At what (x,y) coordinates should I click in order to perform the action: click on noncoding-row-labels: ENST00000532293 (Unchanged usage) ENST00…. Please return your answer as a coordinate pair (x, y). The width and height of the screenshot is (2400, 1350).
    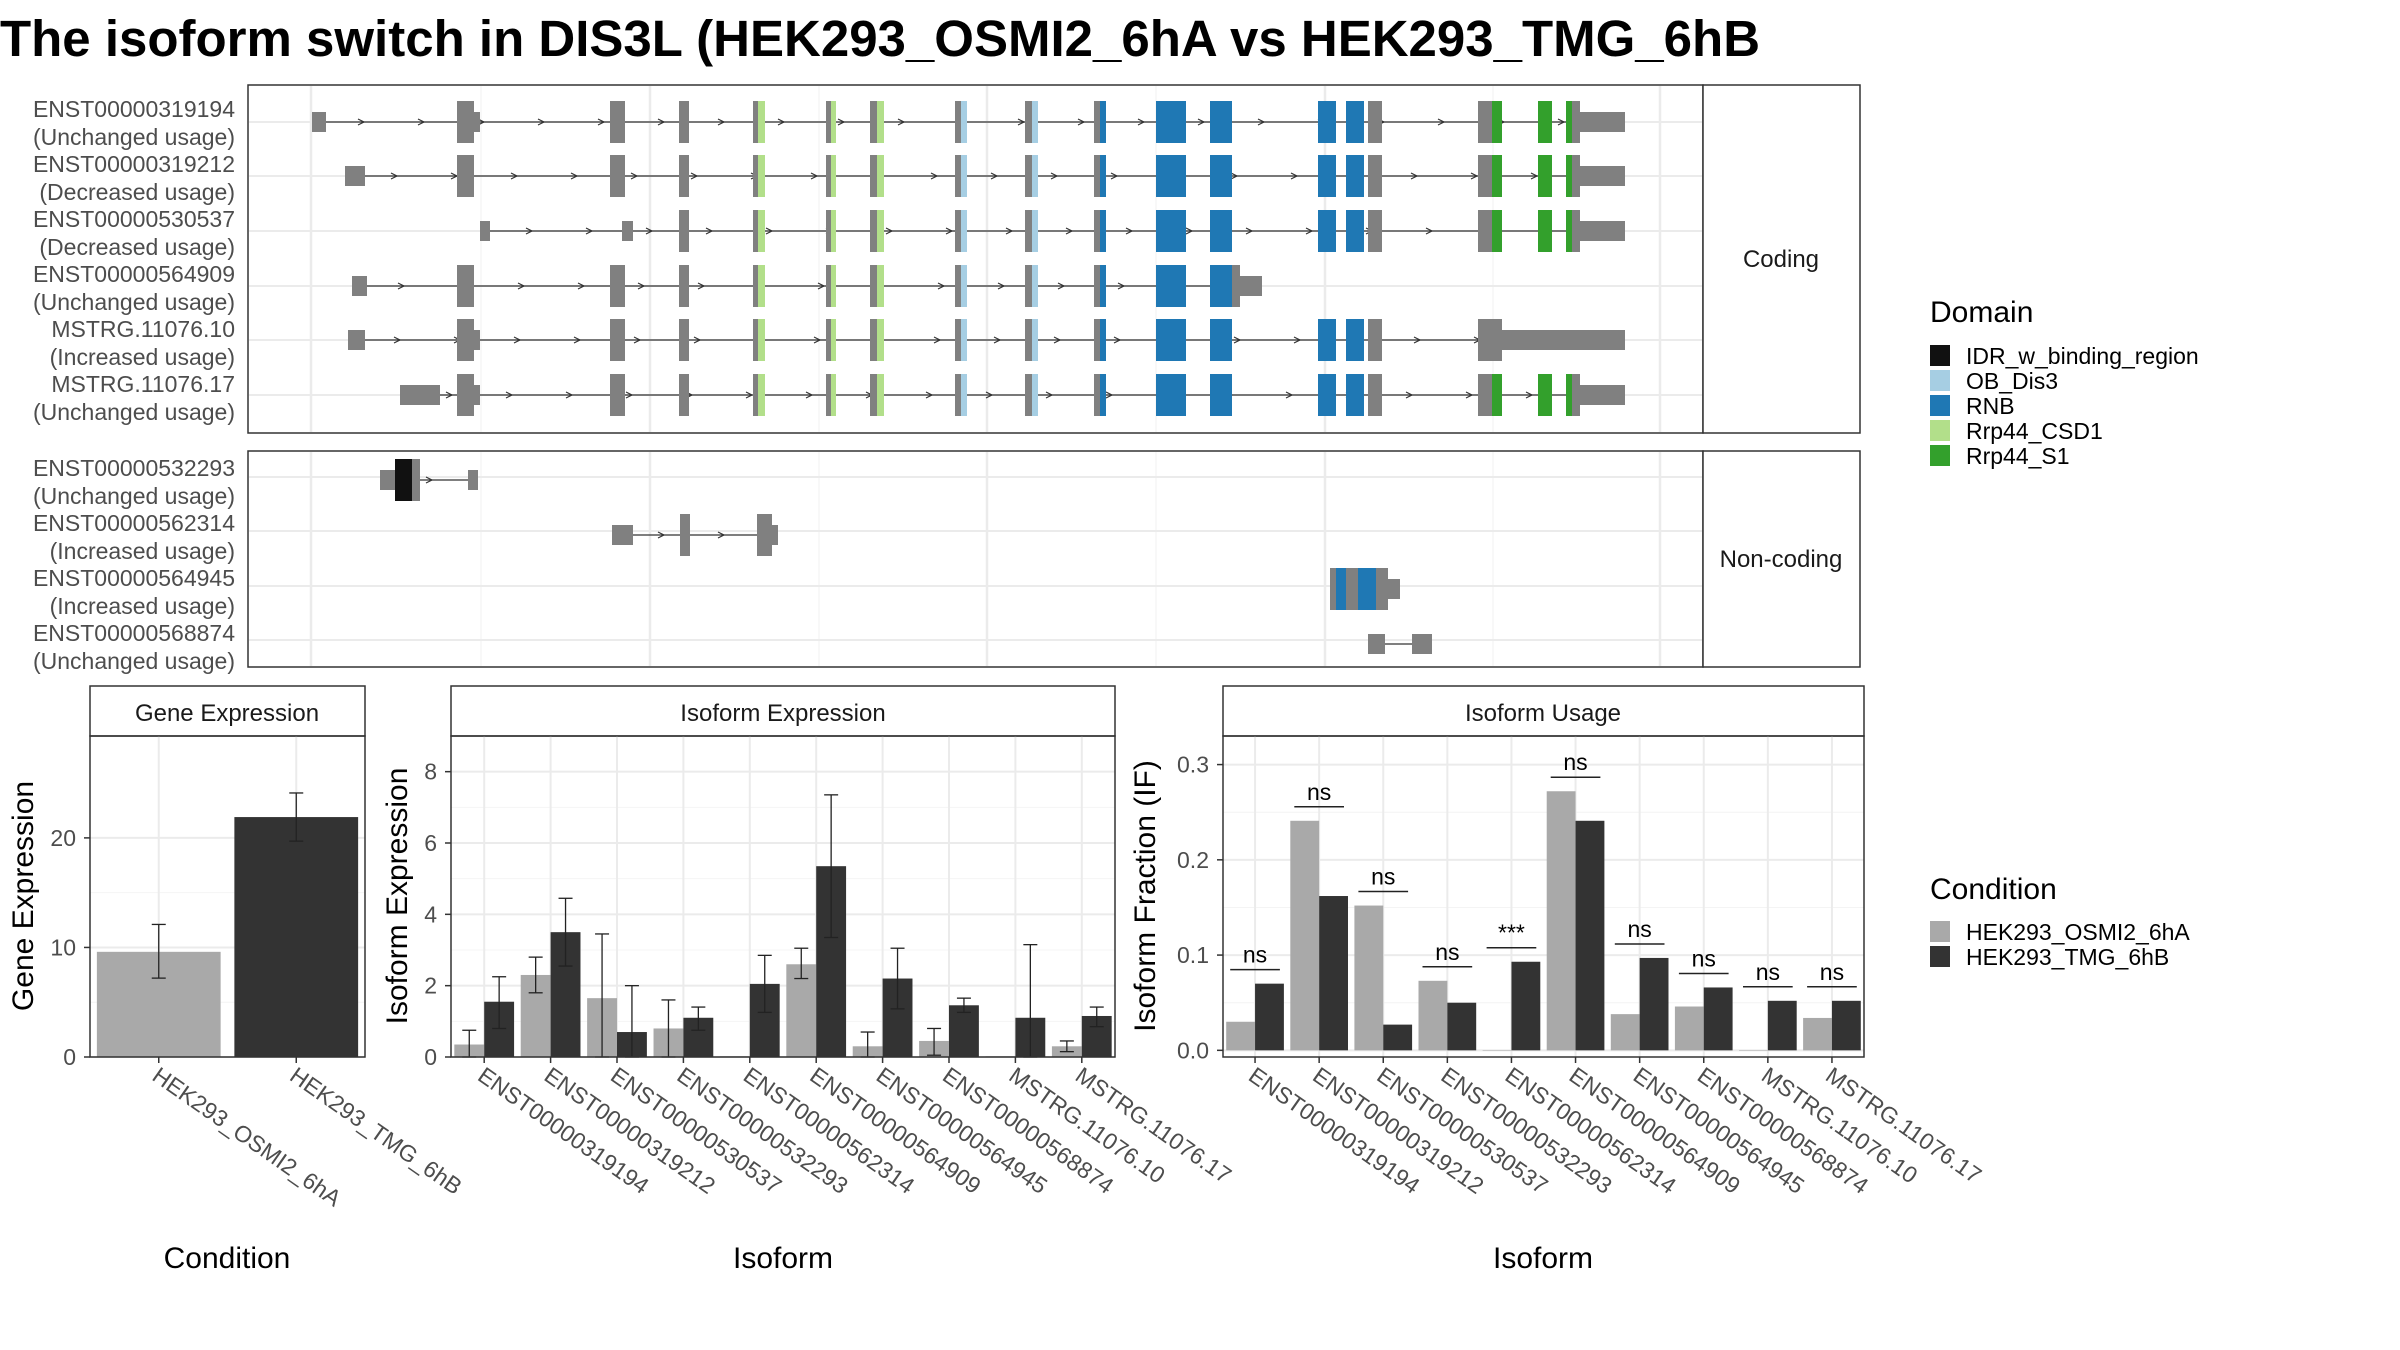
    Looking at the image, I should click on (134, 564).